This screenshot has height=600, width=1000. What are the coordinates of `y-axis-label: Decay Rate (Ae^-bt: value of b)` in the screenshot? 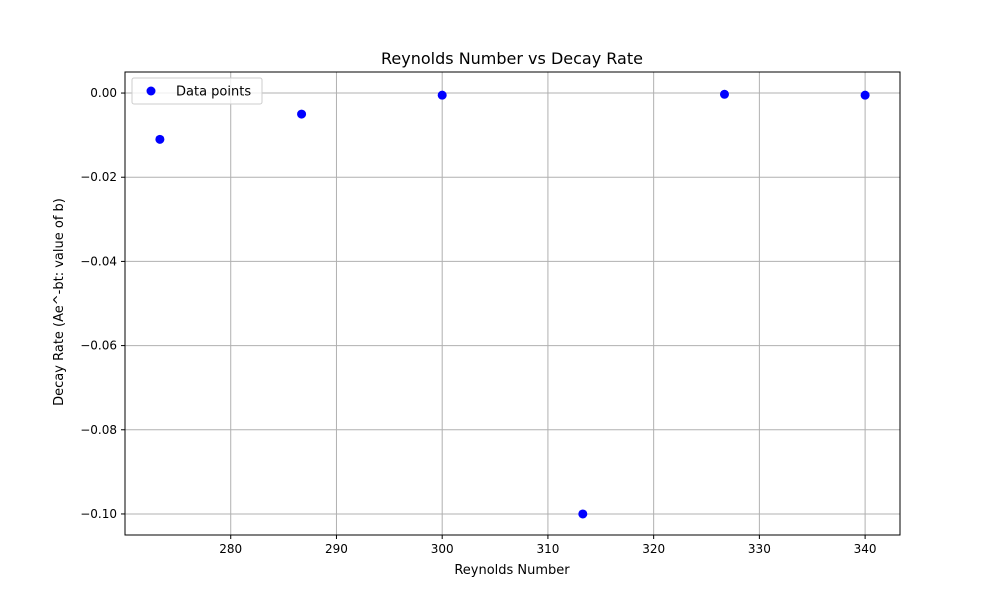 It's located at (59, 302).